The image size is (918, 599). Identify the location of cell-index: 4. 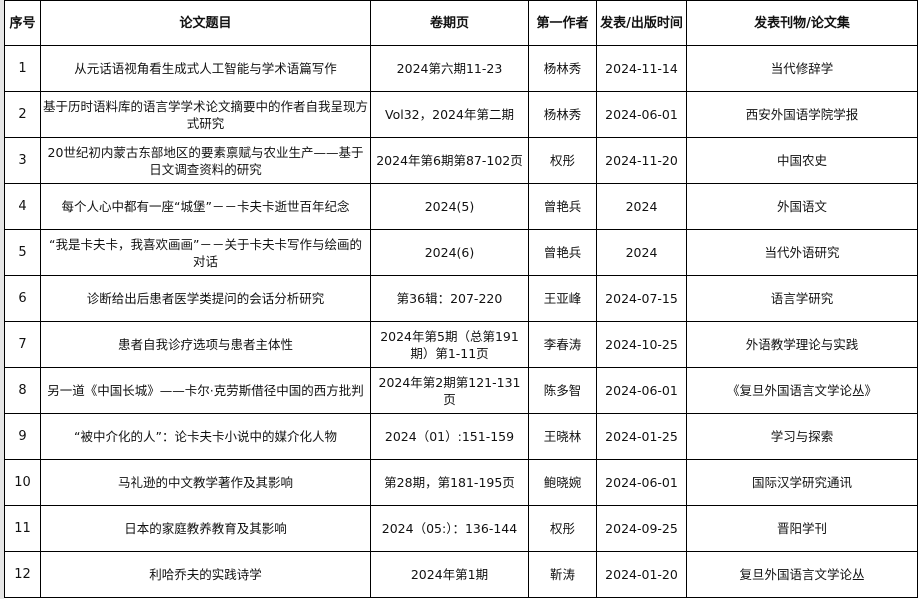
(22, 206).